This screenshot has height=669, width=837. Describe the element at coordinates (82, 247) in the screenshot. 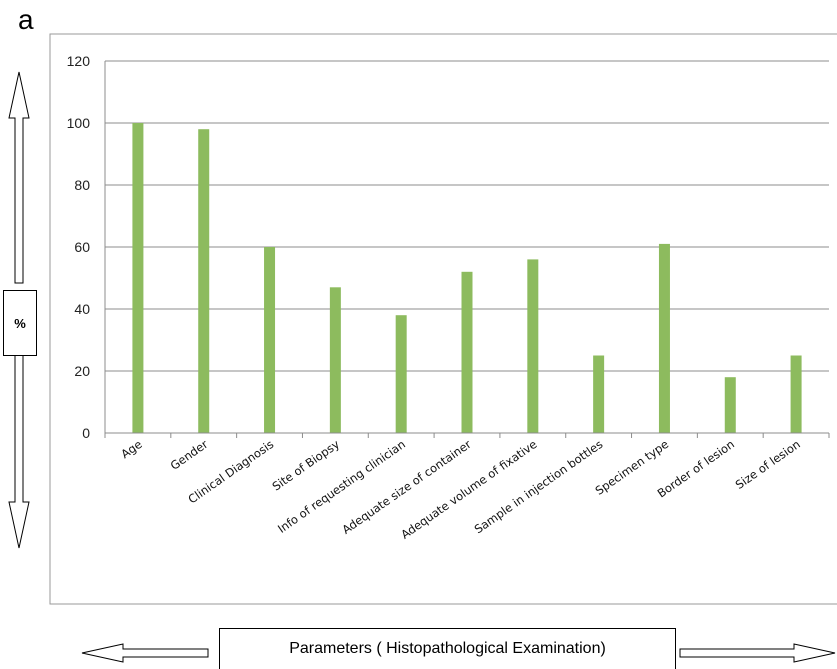

I see `y-tick-label: 60` at that location.